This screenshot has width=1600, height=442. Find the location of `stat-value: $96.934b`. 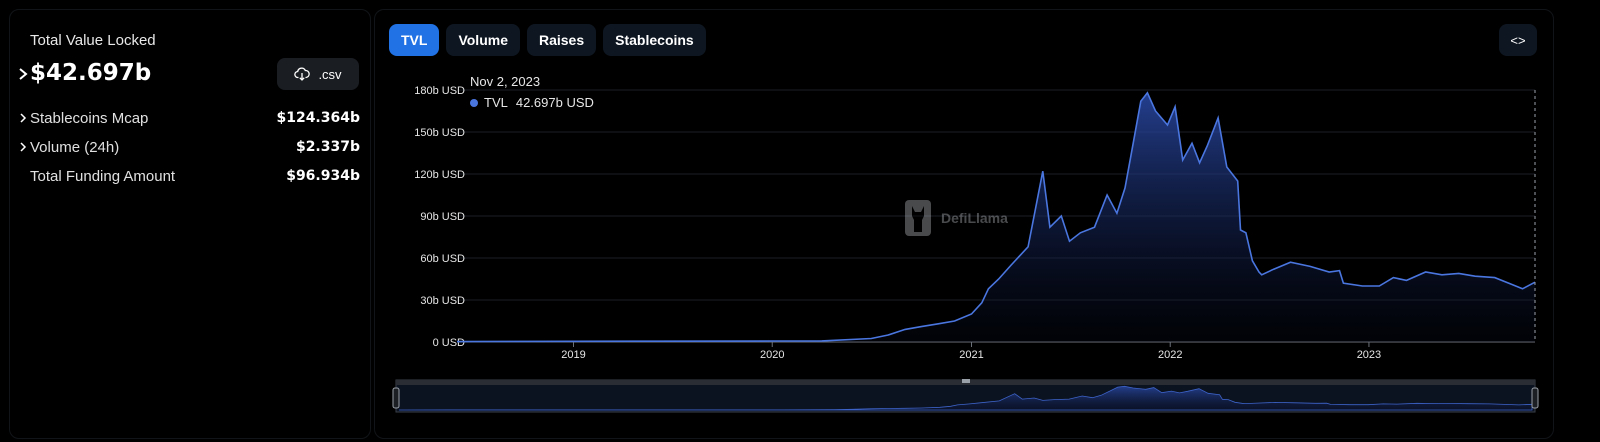

stat-value: $96.934b is located at coordinates (323, 176).